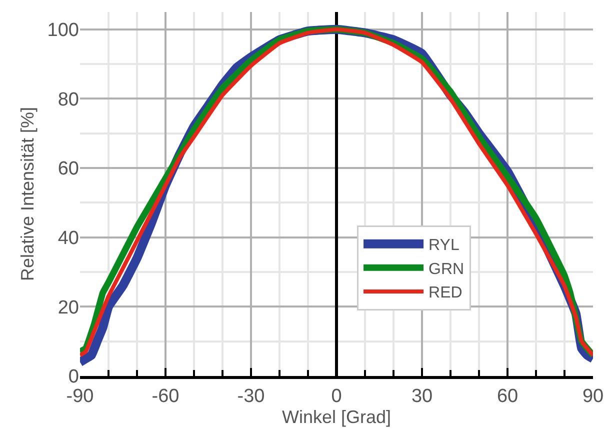 This screenshot has height=436, width=616. What do you see at coordinates (68, 238) in the screenshot?
I see `y-tick-label: 40` at bounding box center [68, 238].